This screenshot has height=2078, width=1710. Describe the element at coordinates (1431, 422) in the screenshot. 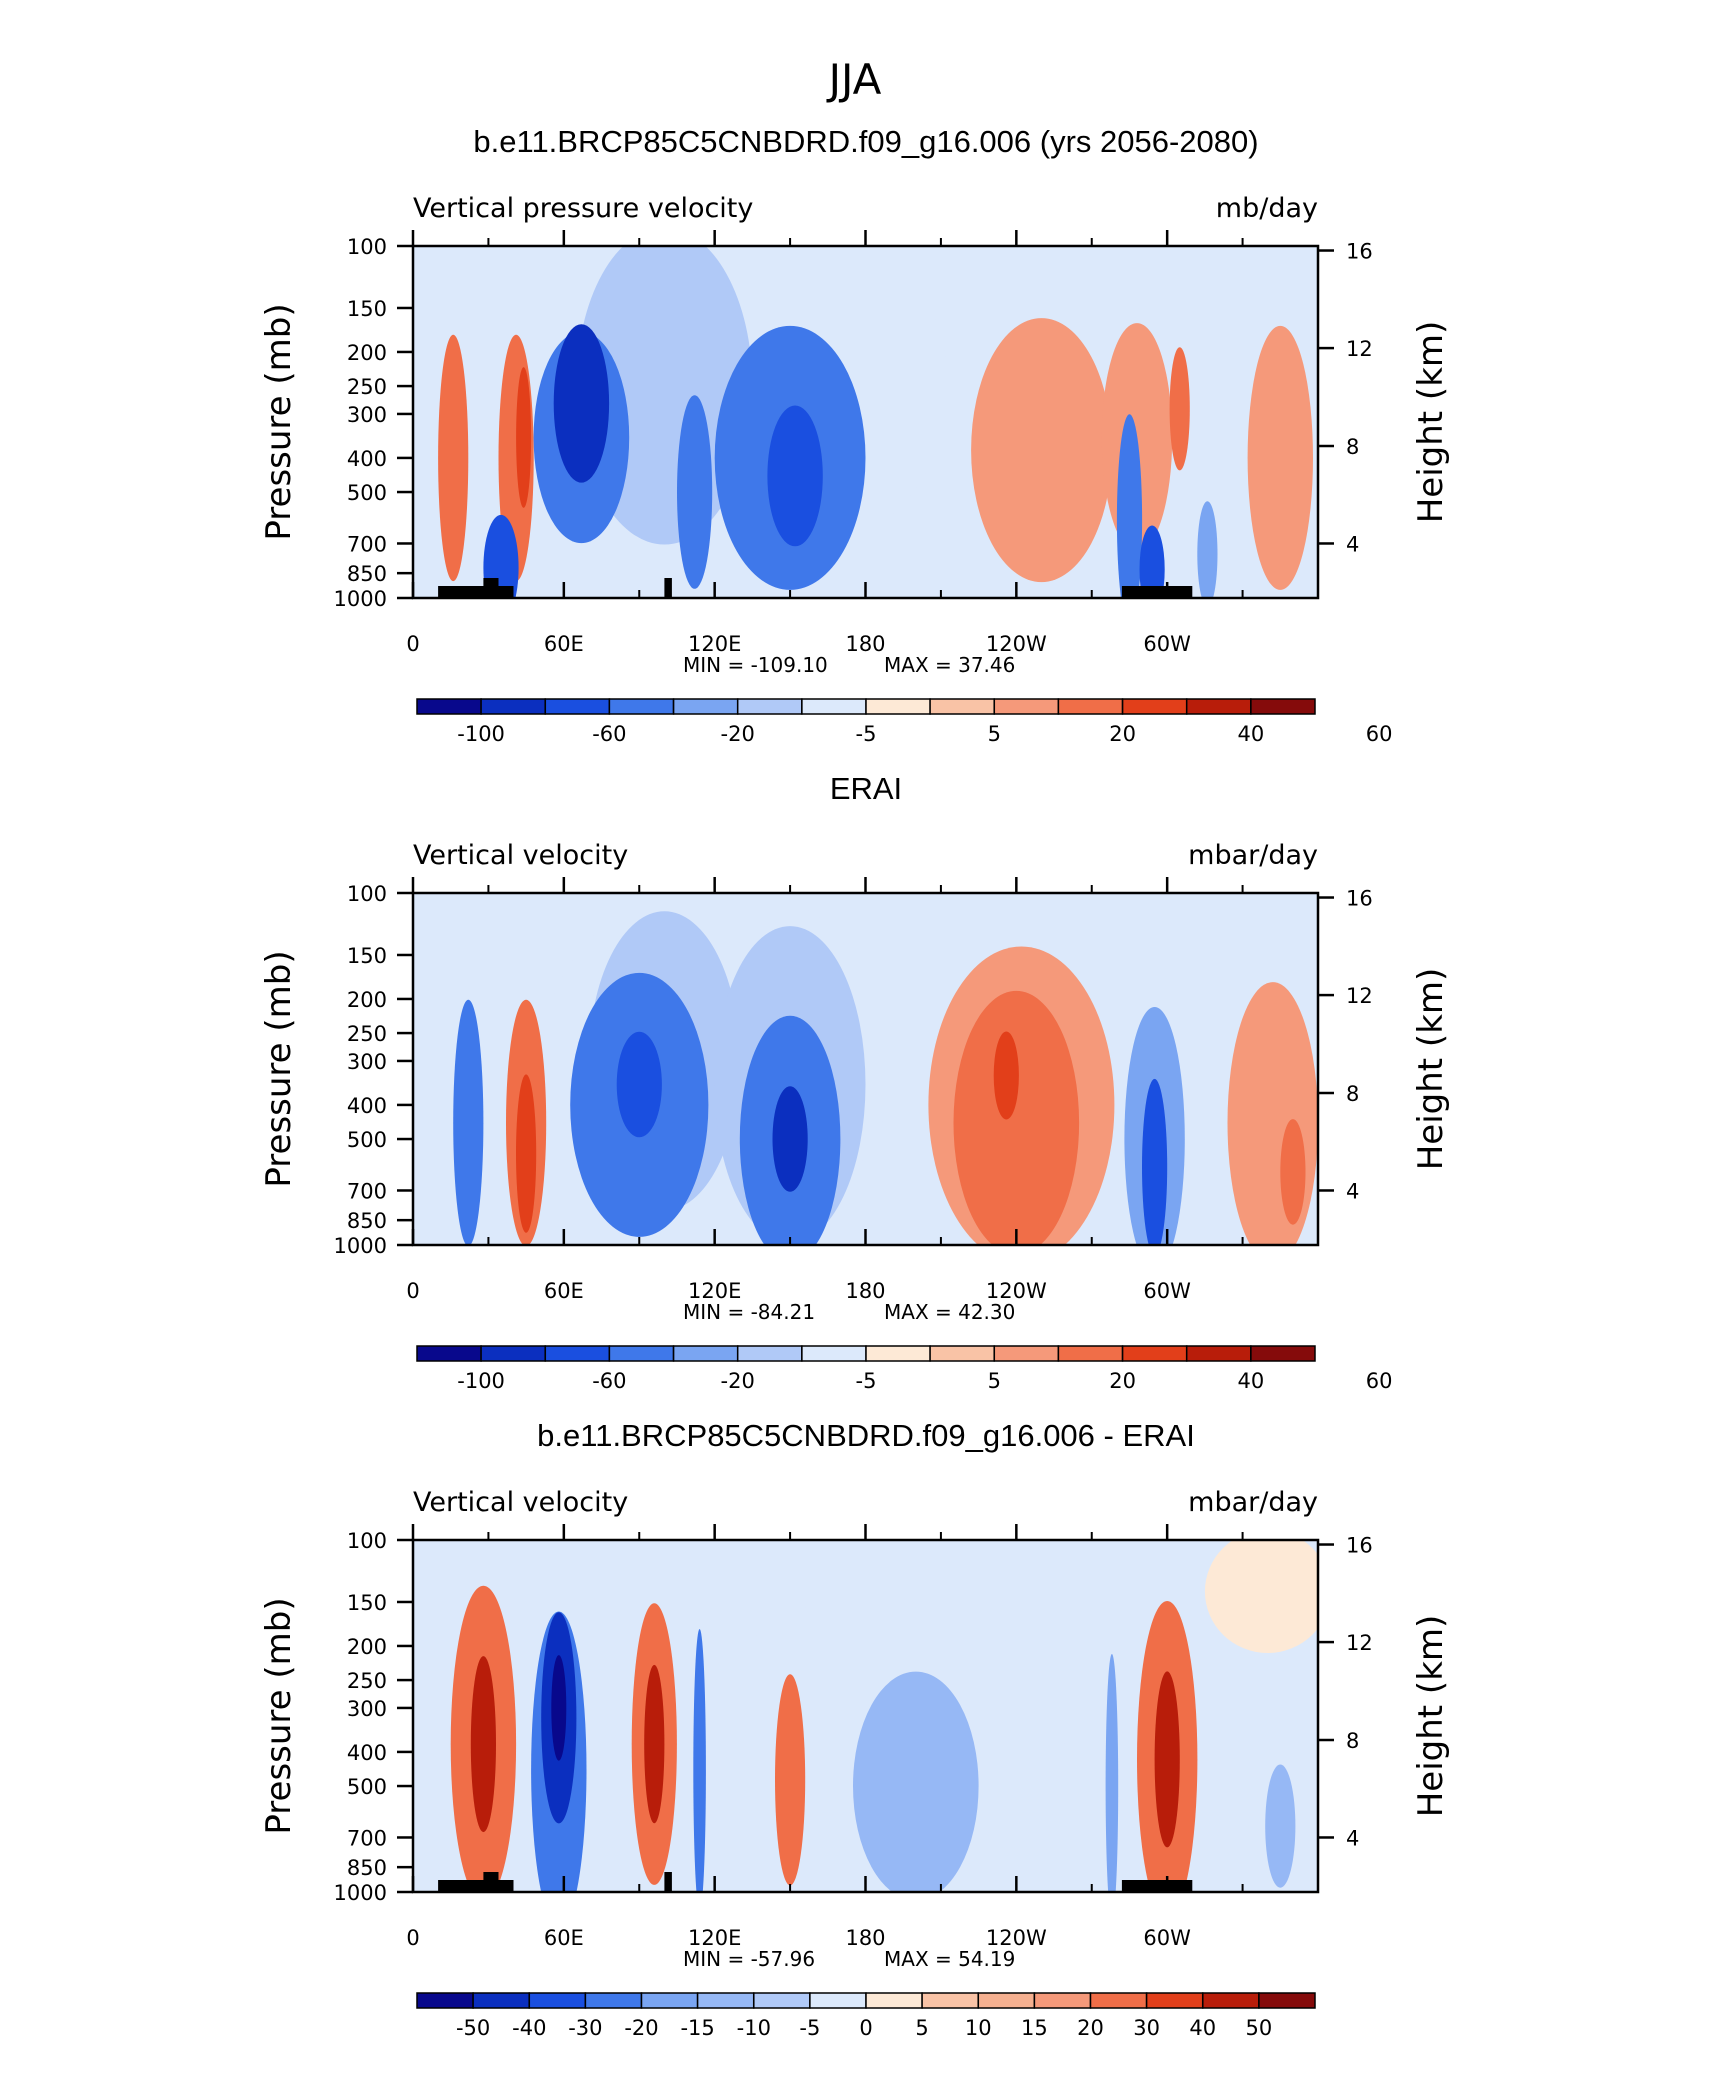

I see `y-axis-right-label: Height (km)` at that location.